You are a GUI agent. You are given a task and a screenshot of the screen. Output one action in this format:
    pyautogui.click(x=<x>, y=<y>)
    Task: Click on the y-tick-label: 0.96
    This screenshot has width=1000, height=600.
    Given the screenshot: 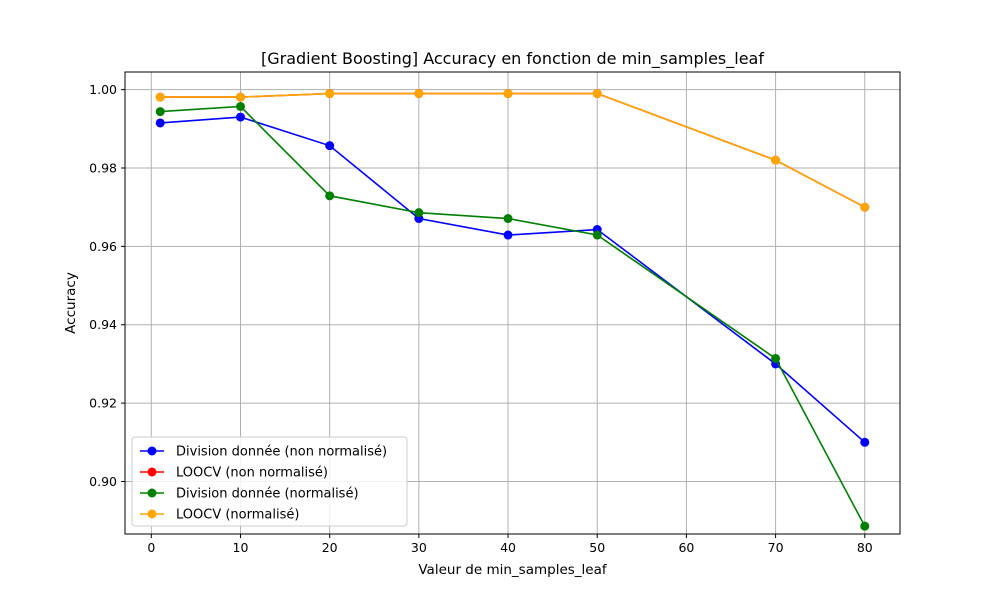 What is the action you would take?
    pyautogui.click(x=103, y=246)
    